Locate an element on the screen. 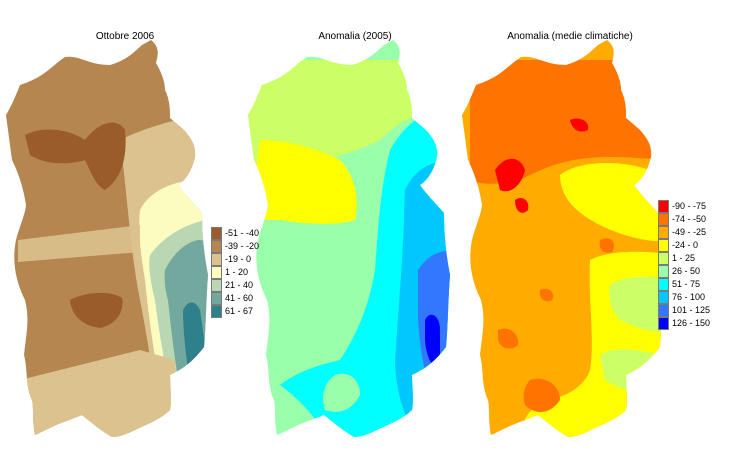  legend-label: 126 - 150 is located at coordinates (691, 323).